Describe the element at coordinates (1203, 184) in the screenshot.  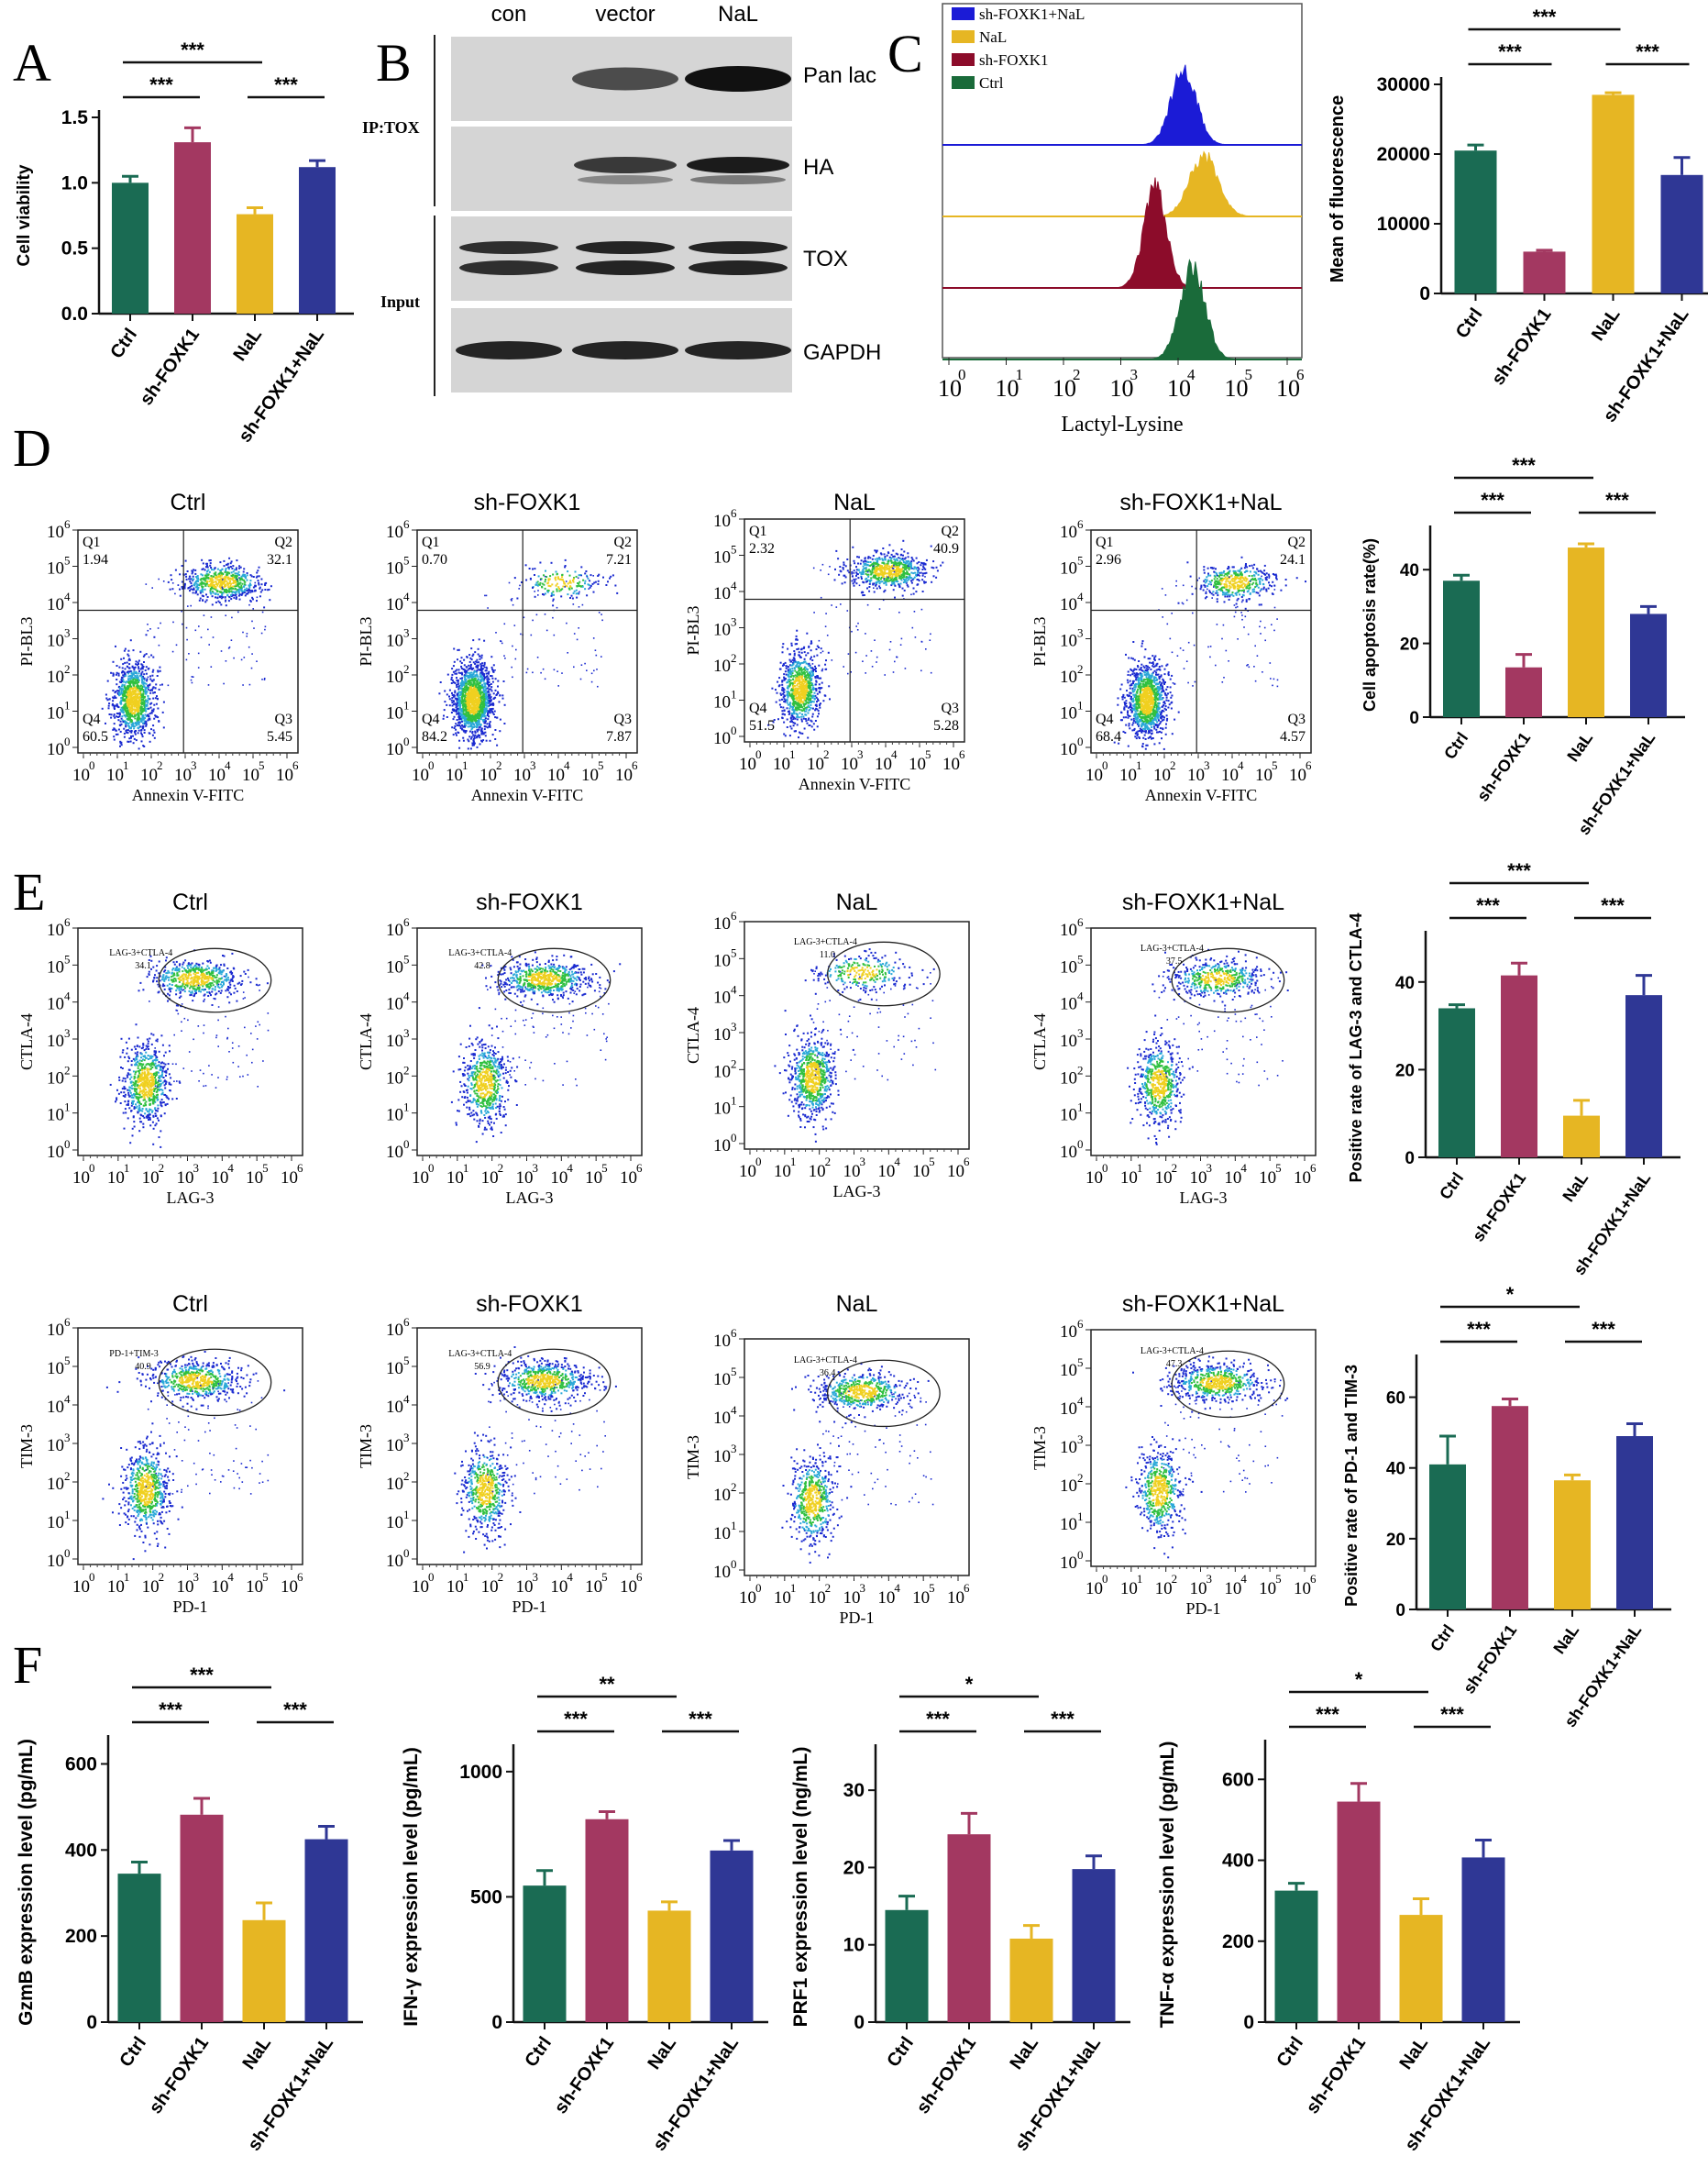
I see `histogram-peak` at that location.